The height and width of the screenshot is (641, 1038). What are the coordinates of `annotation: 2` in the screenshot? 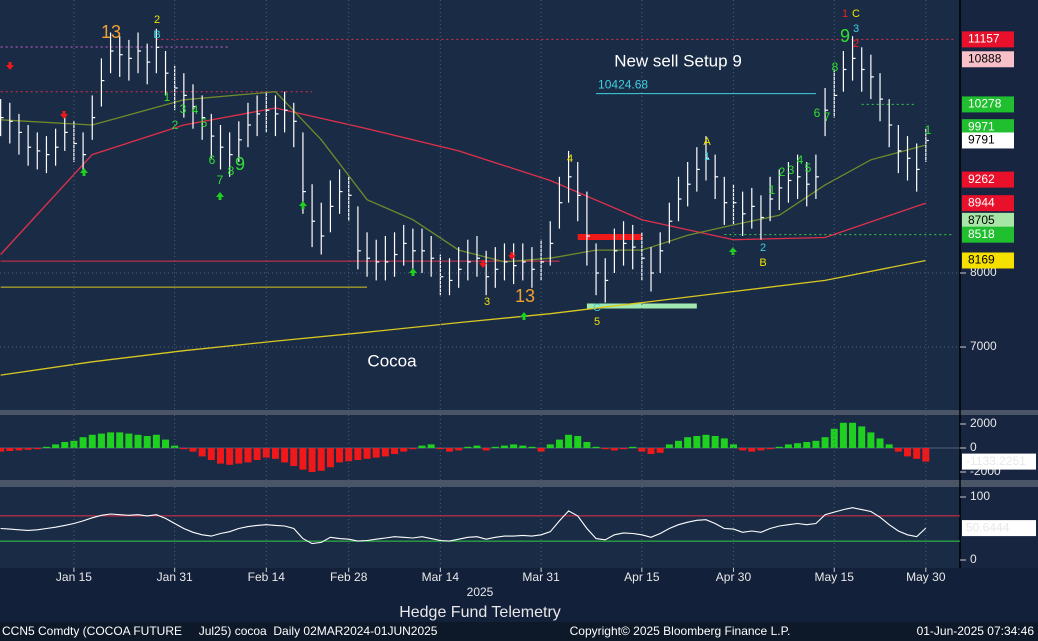 It's located at (157, 20).